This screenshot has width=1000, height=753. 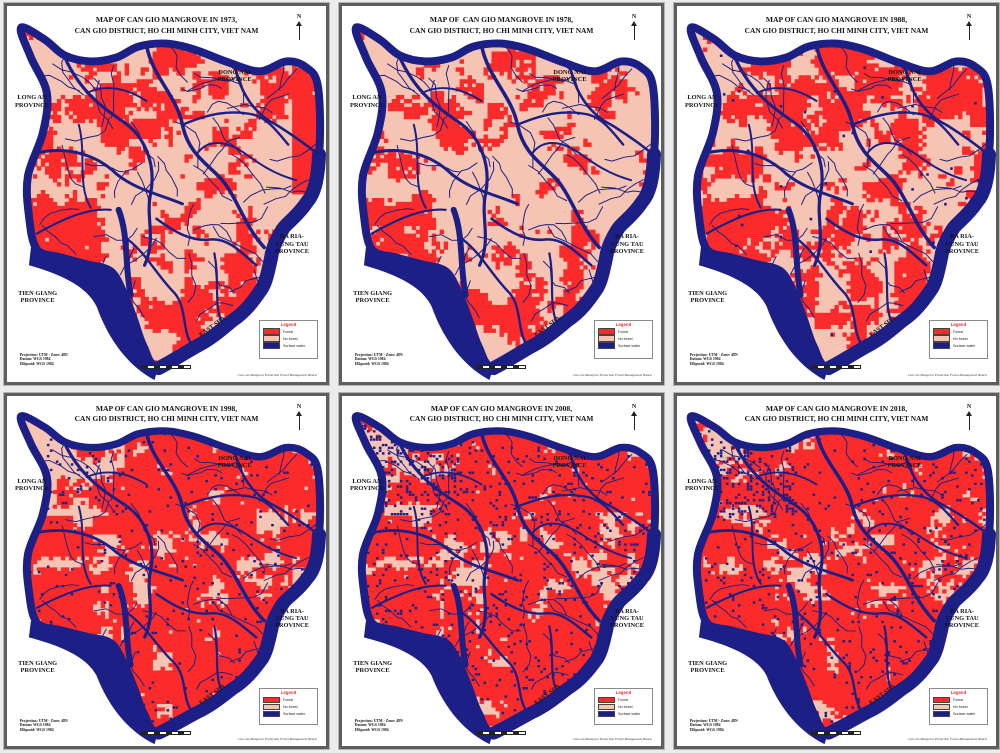 What do you see at coordinates (836, 19) in the screenshot?
I see `map-title-line-1: MAP OF CAN GIO MANGROVE IN 1988,` at bounding box center [836, 19].